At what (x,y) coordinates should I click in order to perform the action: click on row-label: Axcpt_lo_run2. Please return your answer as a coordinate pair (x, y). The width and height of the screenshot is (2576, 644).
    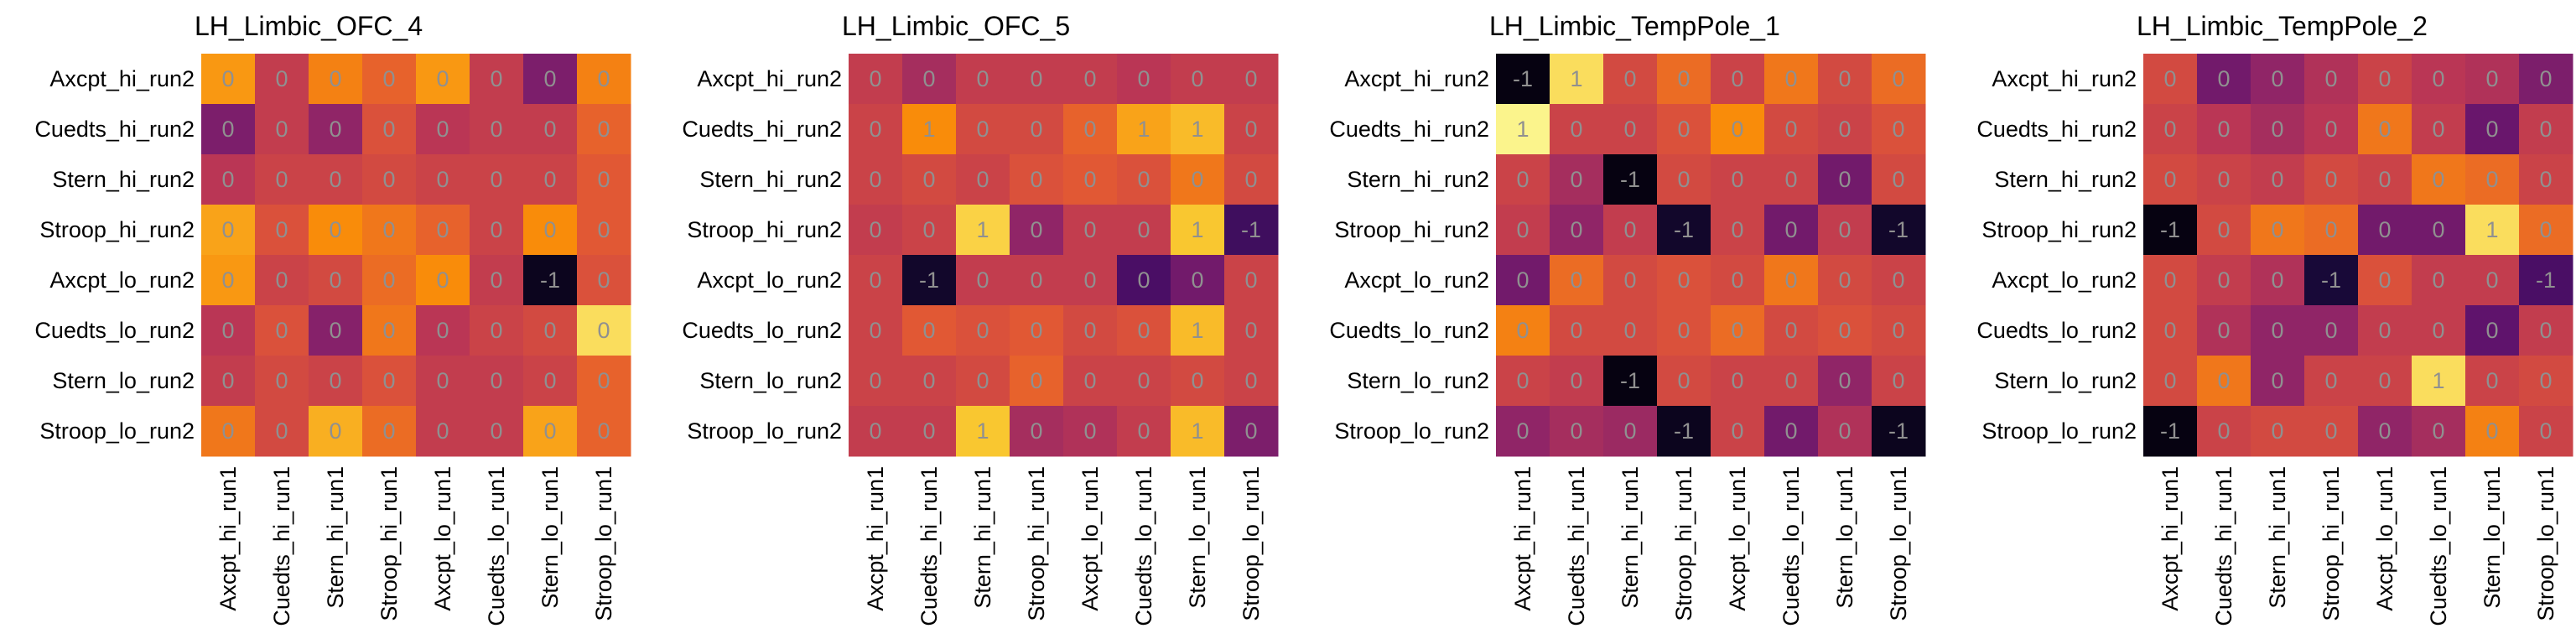
    Looking at the image, I should click on (1416, 280).